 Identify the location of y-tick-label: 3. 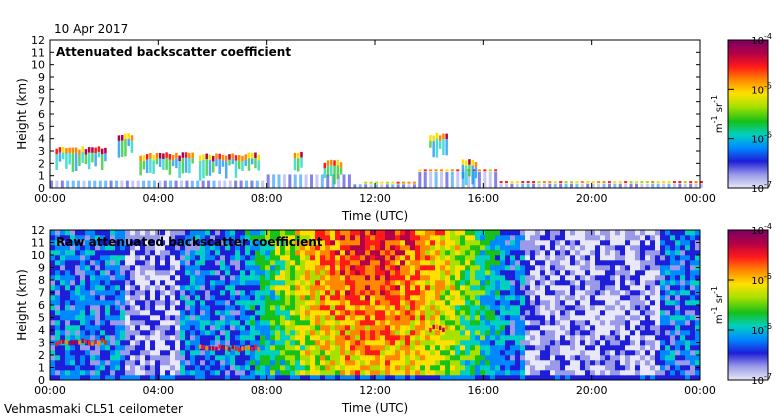
(41, 343).